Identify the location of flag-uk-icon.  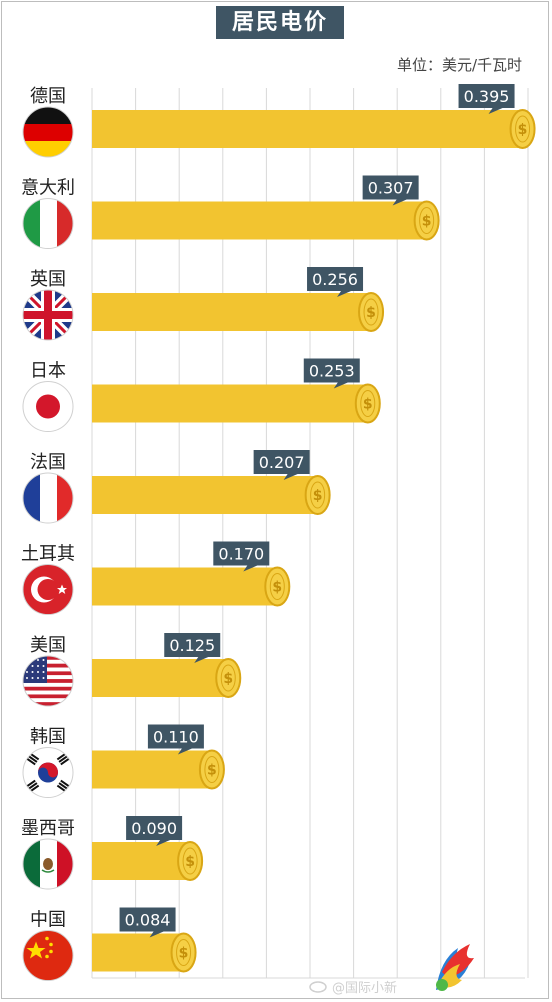
(48, 315).